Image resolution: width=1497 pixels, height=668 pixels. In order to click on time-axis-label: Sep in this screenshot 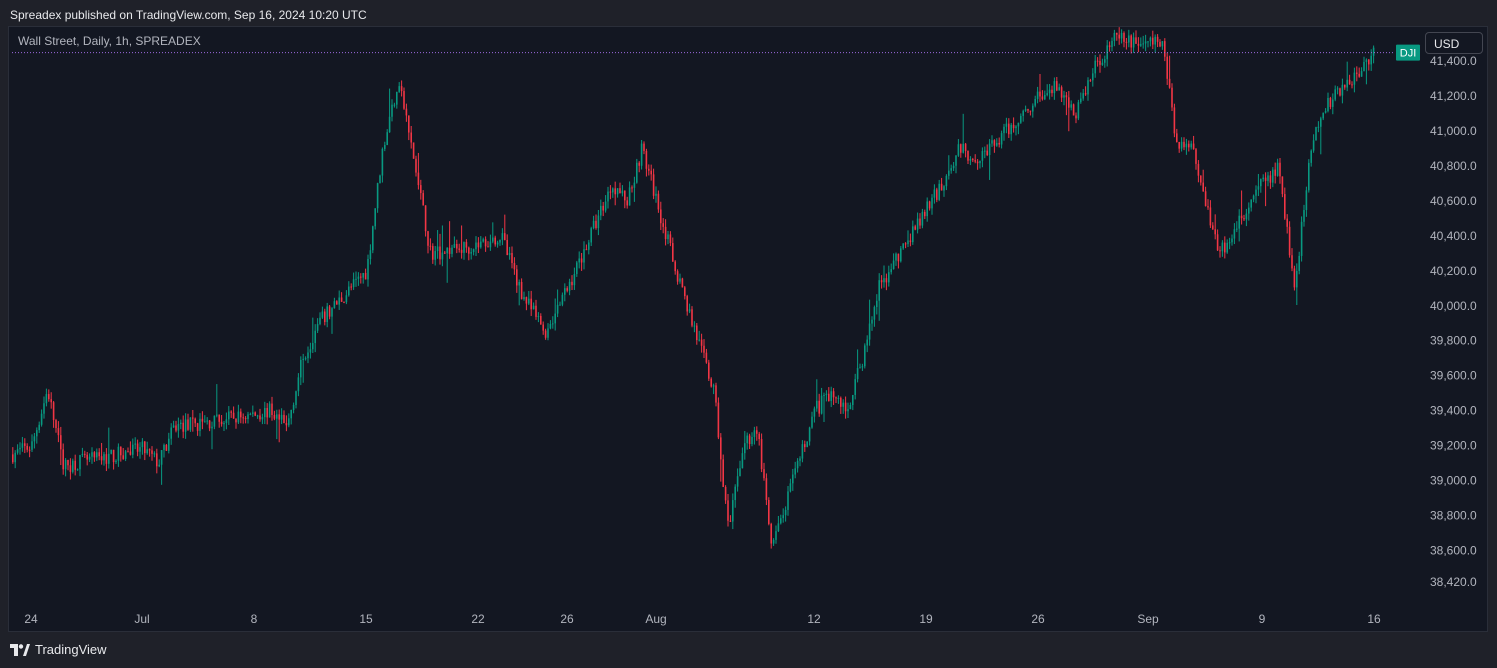, I will do `click(1148, 619)`.